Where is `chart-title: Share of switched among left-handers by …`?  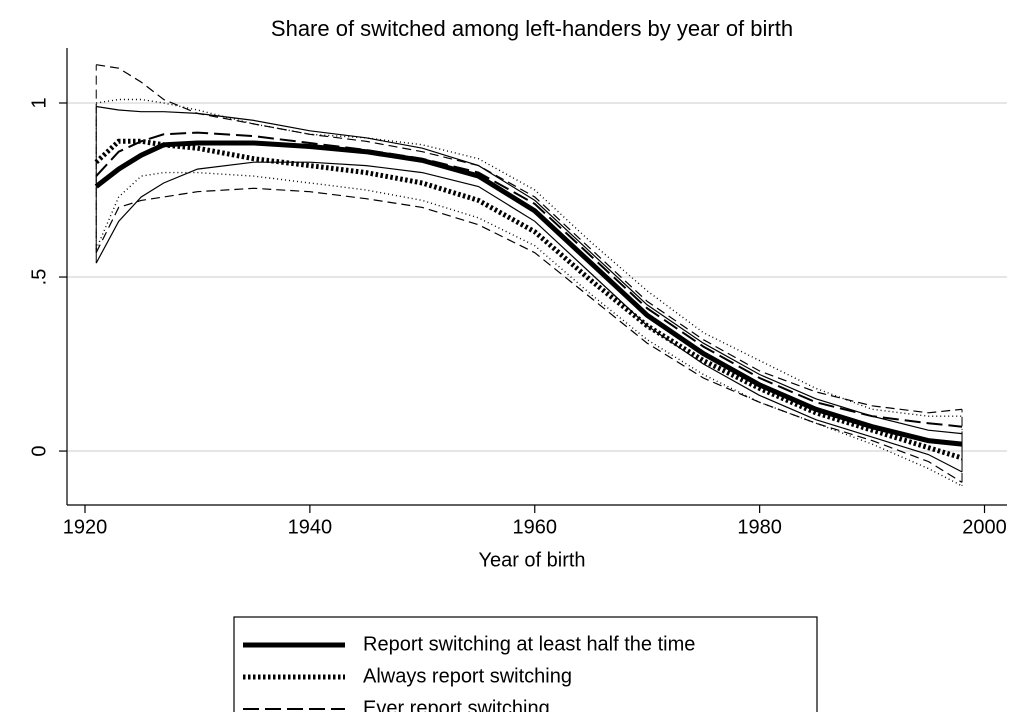
chart-title: Share of switched among left-handers by … is located at coordinates (532, 28).